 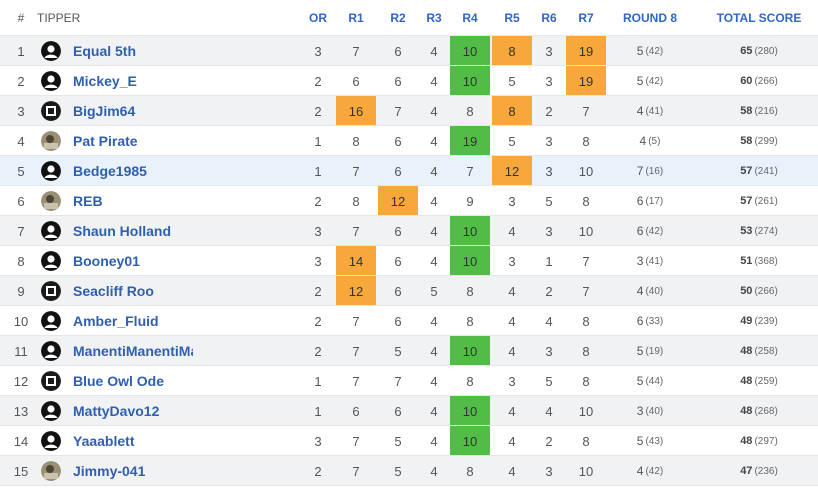 I want to click on cell-r5: 5, so click(x=512, y=81).